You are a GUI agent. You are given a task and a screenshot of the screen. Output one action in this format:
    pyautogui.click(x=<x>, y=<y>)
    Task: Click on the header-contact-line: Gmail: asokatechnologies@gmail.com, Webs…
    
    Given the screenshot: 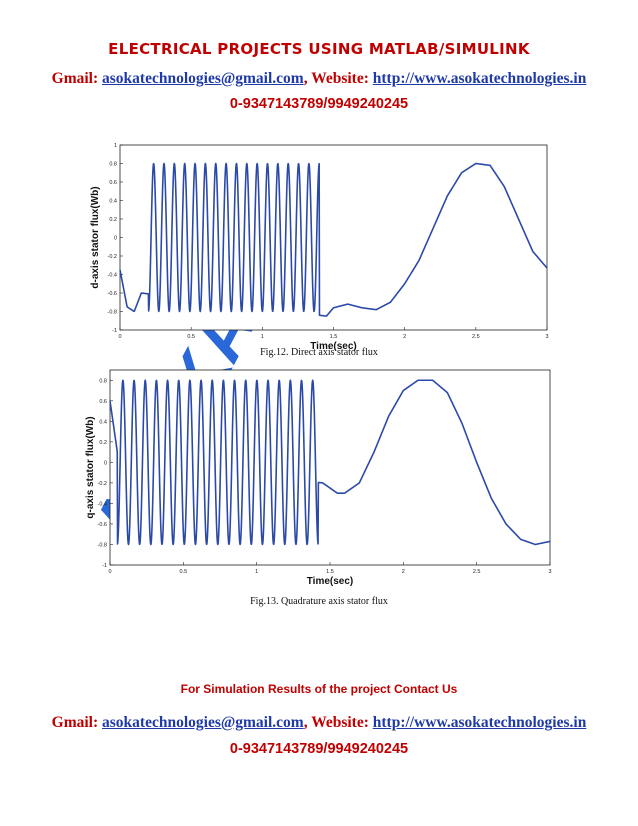 What is the action you would take?
    pyautogui.click(x=319, y=79)
    